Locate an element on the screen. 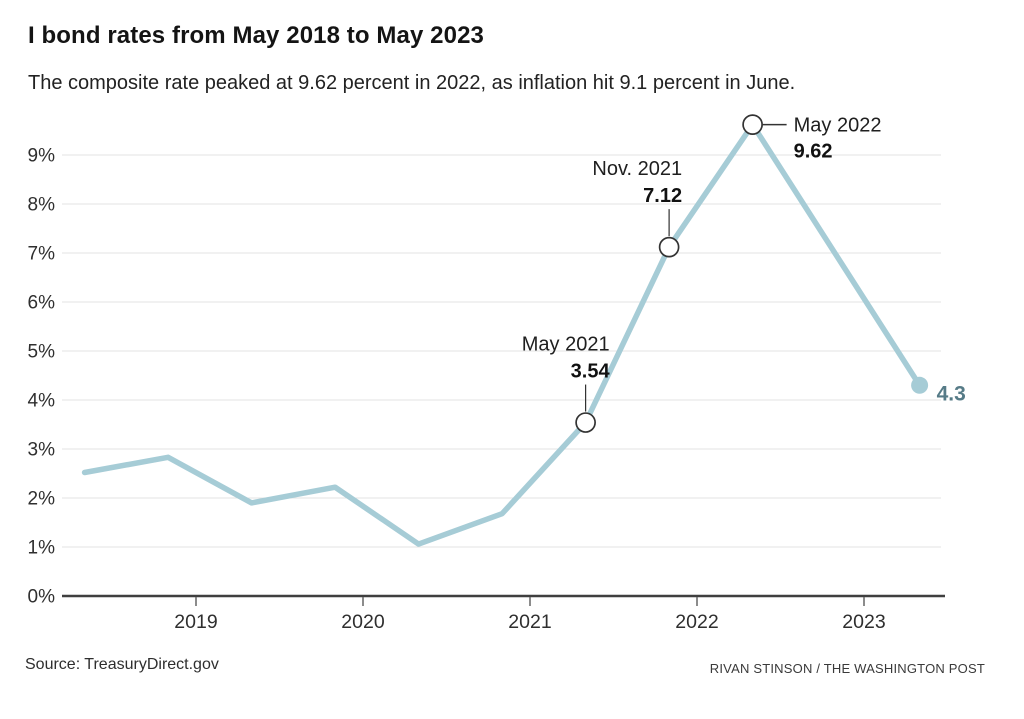 The image size is (1024, 719). end-value-label: 4.3 is located at coordinates (951, 393).